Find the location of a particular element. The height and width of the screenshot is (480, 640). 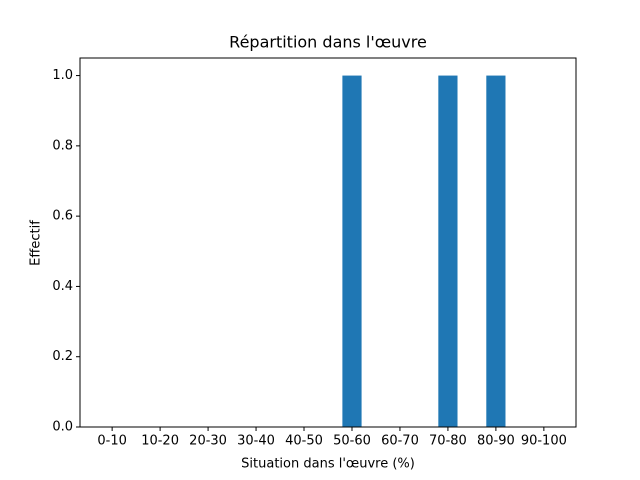

y-tick-label: 1.0 is located at coordinates (62, 75).